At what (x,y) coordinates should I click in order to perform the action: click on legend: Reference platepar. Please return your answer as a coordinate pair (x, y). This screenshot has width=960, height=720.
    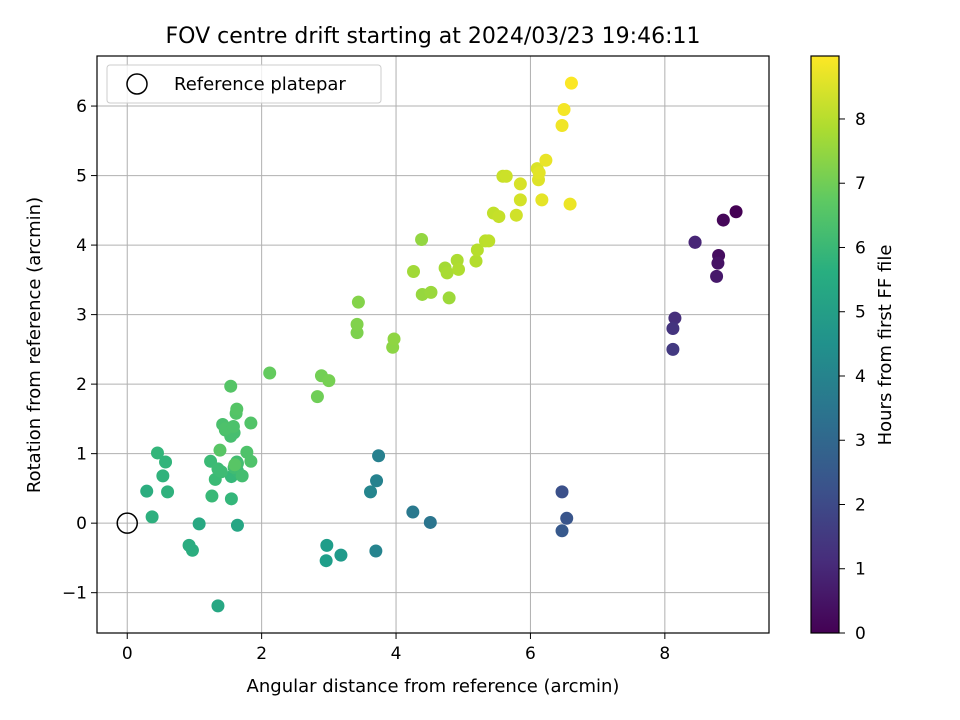
    Looking at the image, I should click on (244, 84).